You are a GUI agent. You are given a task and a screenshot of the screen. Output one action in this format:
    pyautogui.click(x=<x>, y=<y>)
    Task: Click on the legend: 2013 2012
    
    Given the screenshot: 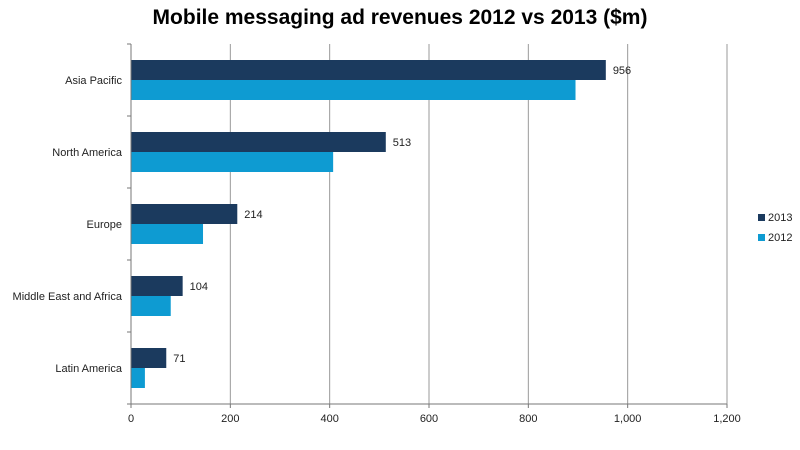 What is the action you would take?
    pyautogui.click(x=775, y=228)
    